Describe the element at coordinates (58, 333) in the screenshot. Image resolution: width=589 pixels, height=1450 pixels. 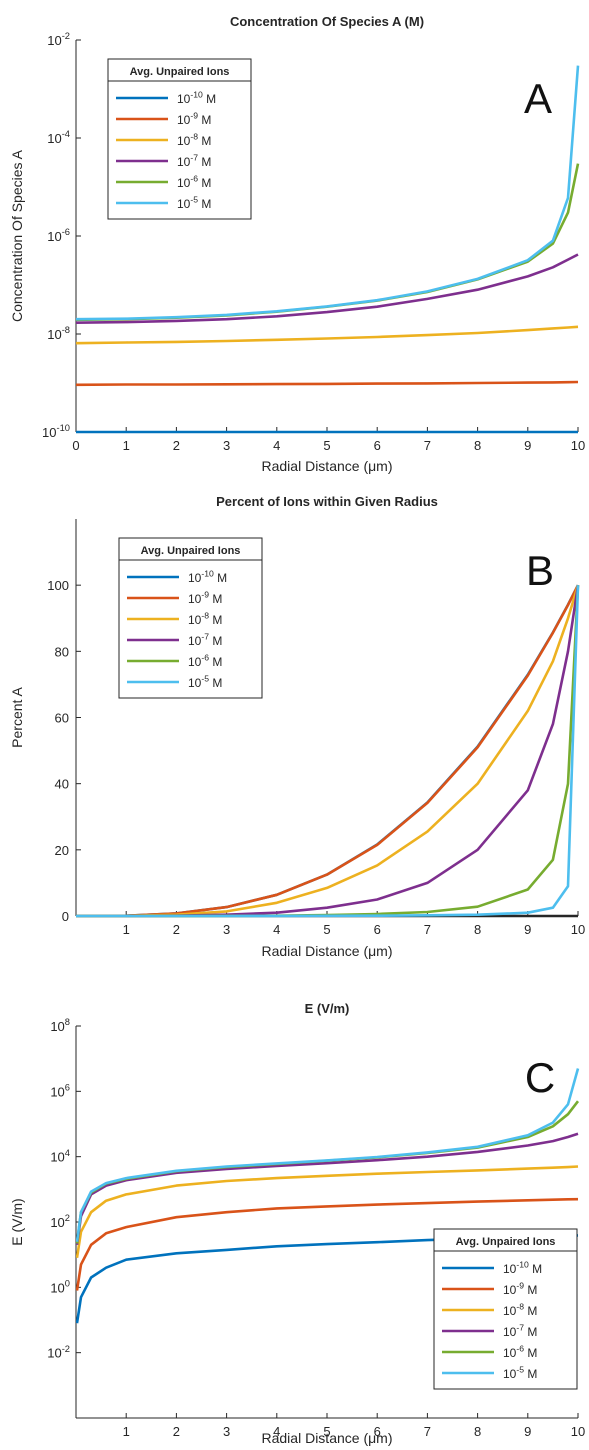
I see `y-tick-label: 10⁻⁸` at that location.